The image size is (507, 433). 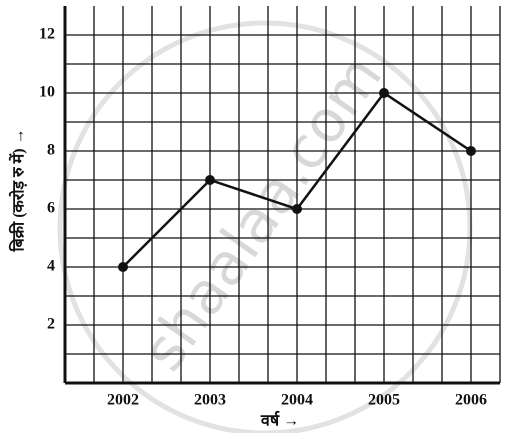 What do you see at coordinates (51, 324) in the screenshot?
I see `y-tick-label: 2` at bounding box center [51, 324].